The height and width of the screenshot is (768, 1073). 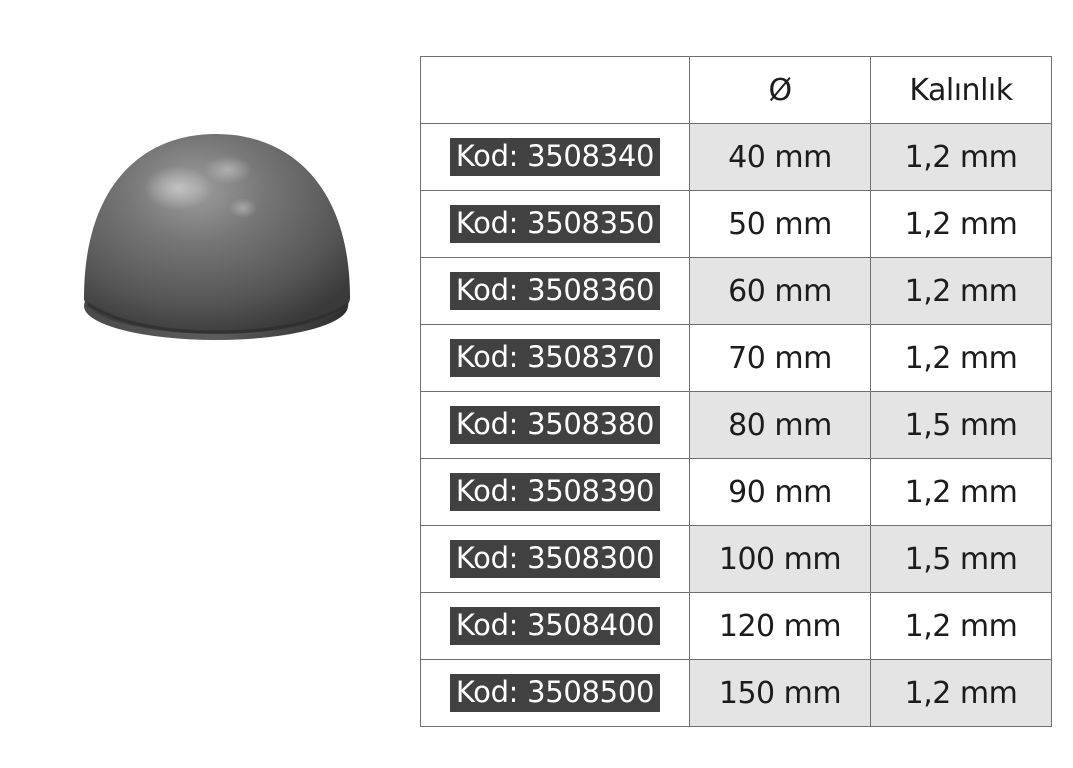 I want to click on header-diameter: Ø, so click(x=780, y=90).